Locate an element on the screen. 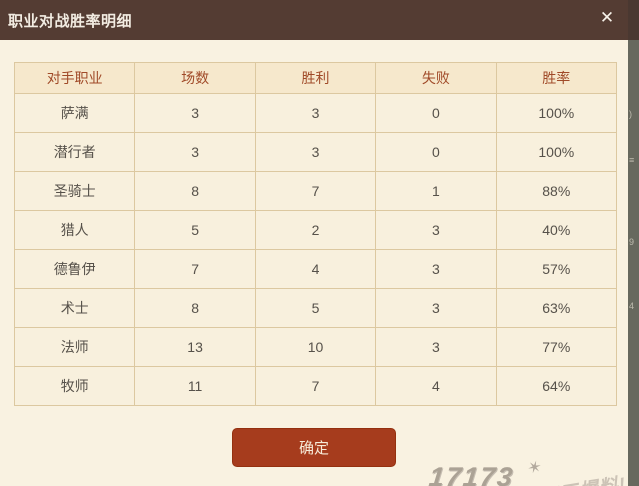 The width and height of the screenshot is (639, 486). column-header-games: 场数 is located at coordinates (195, 78).